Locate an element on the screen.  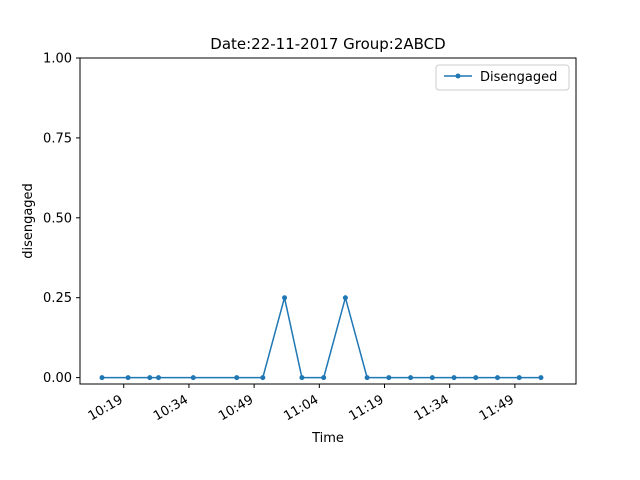
x-tick-label: 10:49 is located at coordinates (236, 408).